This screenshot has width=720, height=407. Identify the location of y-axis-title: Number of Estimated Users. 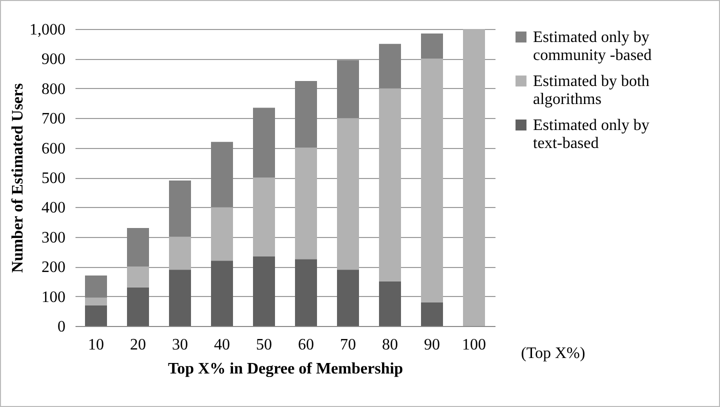
(18, 178).